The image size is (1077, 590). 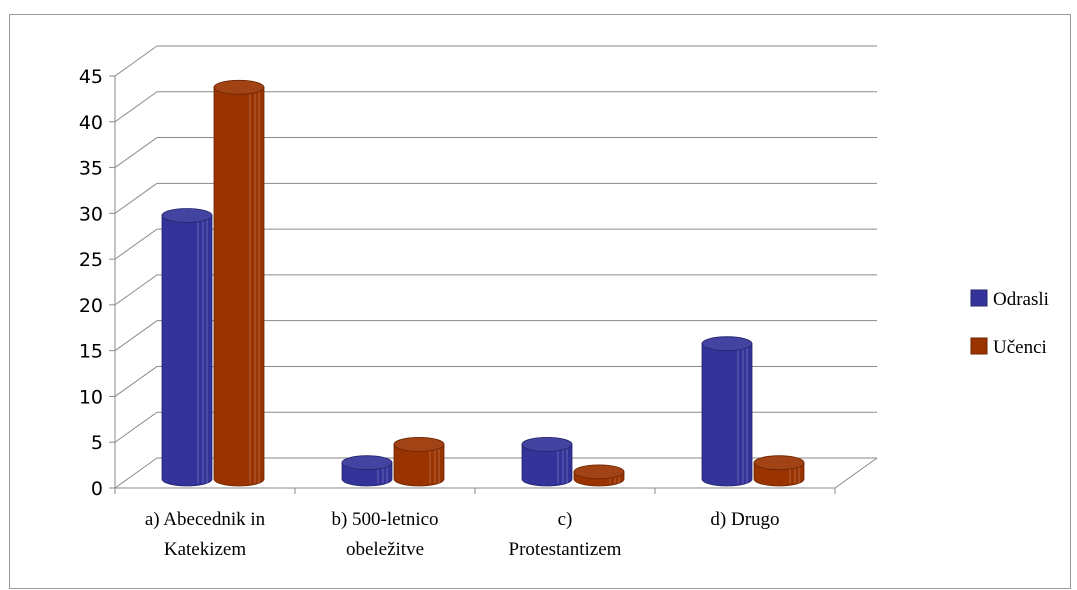 What do you see at coordinates (91, 306) in the screenshot?
I see `y-tick-label: 20` at bounding box center [91, 306].